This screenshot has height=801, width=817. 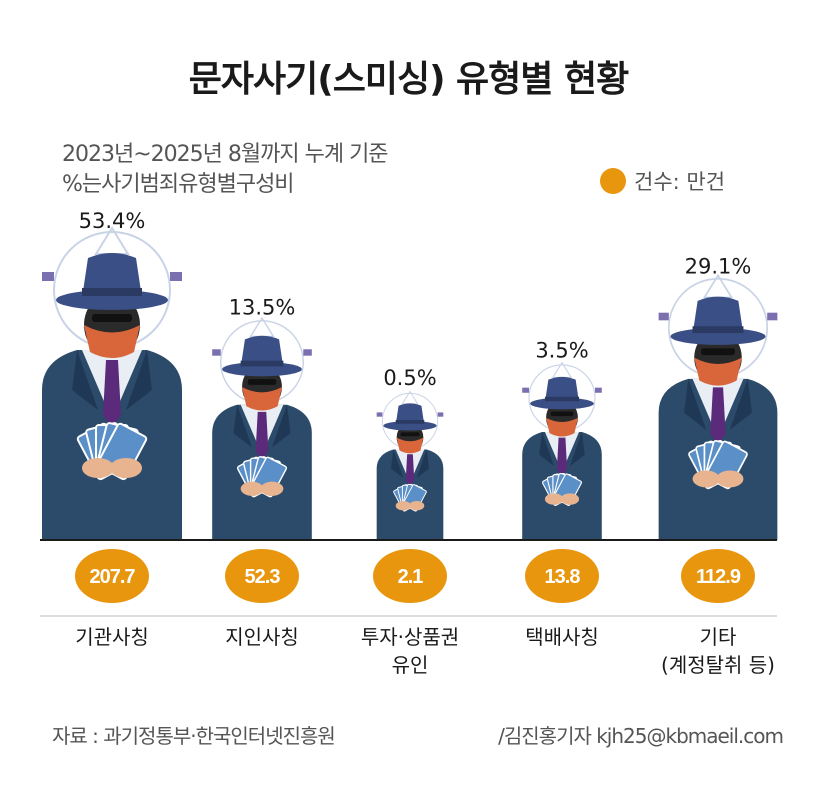 I want to click on count-label: 2.1, so click(x=411, y=577).